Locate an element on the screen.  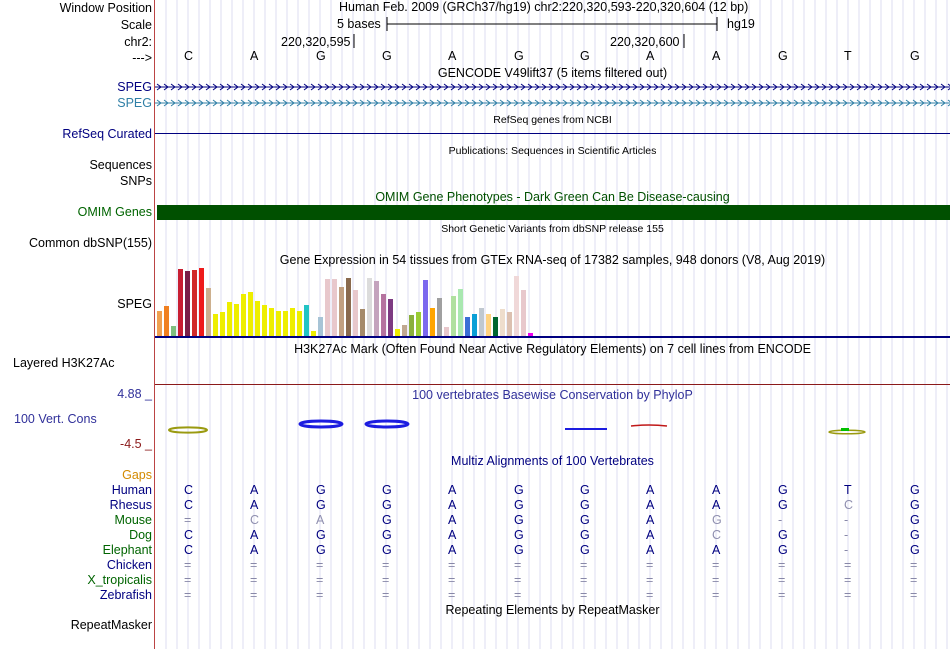
phylop-min-label: -4.5 _ is located at coordinates (136, 444).